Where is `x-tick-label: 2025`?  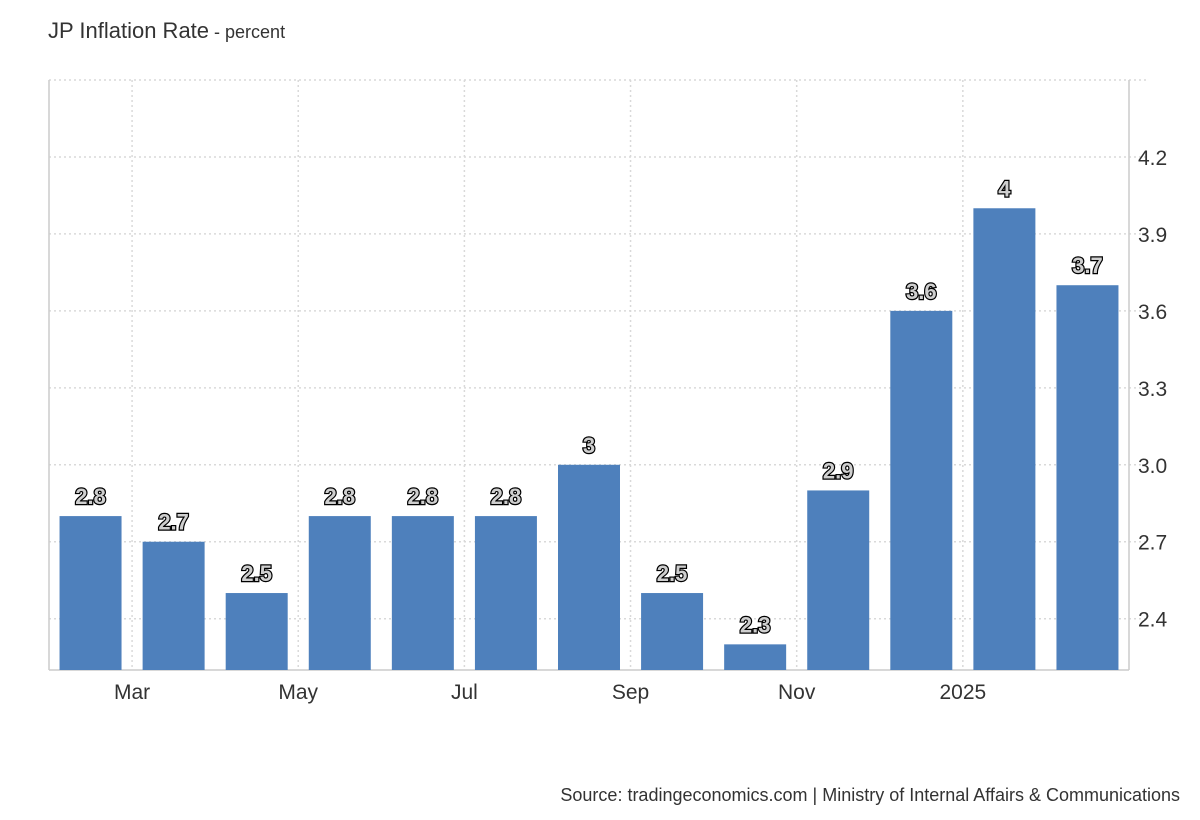
x-tick-label: 2025 is located at coordinates (962, 692).